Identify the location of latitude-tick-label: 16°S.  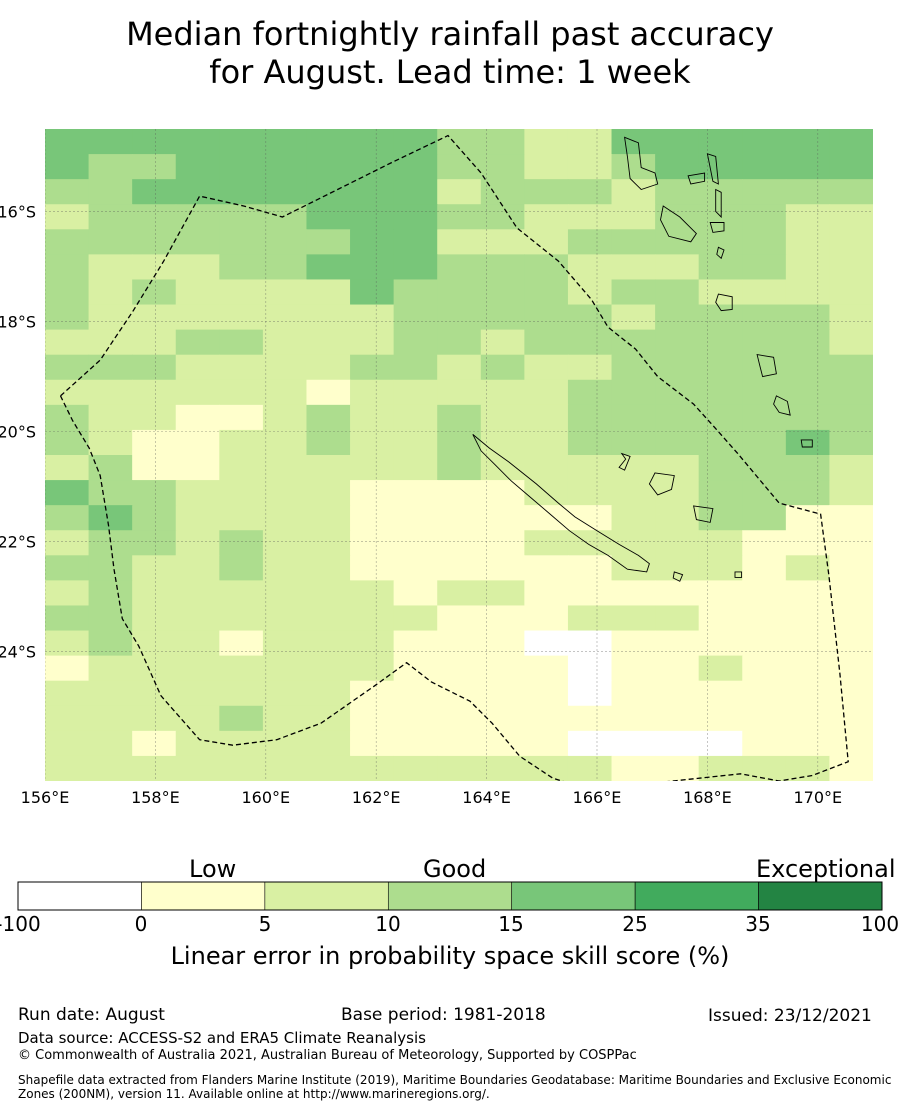
(18, 212).